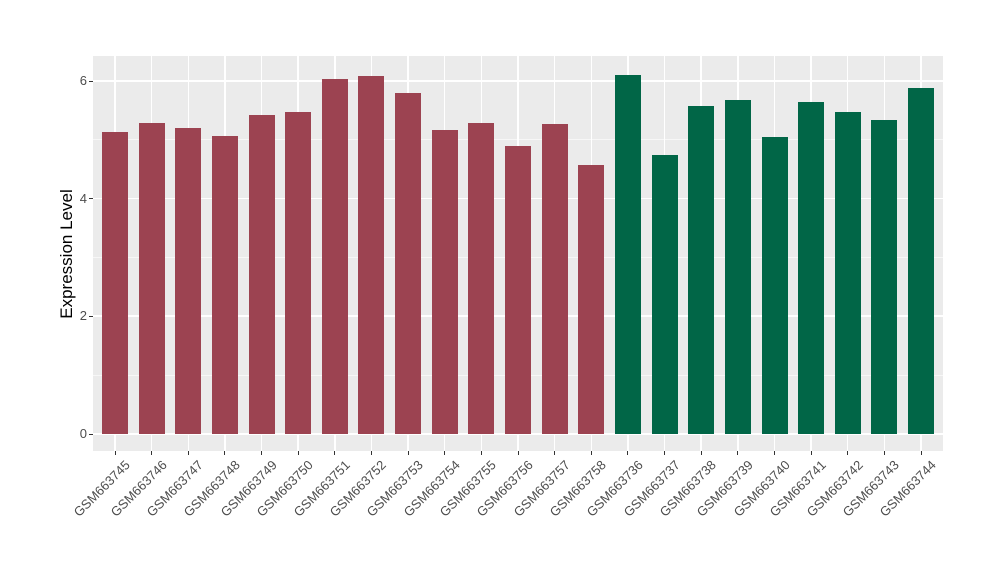  What do you see at coordinates (627, 254) in the screenshot?
I see `bar-GSM663736` at bounding box center [627, 254].